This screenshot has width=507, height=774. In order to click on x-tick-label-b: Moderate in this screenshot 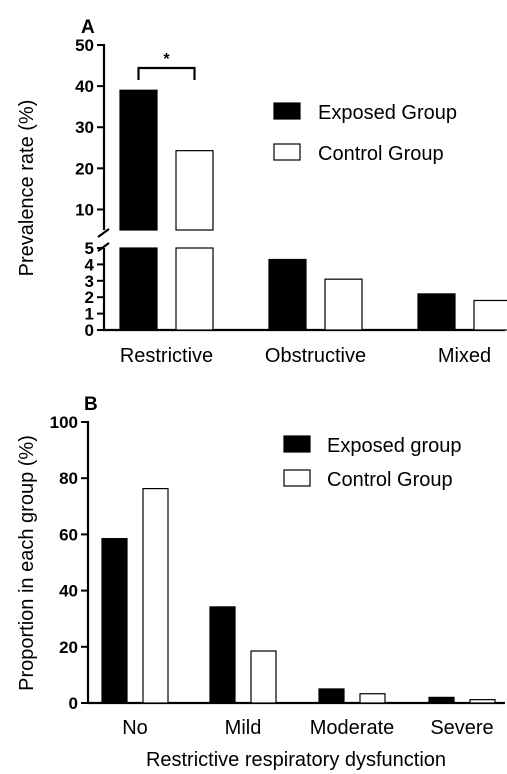, I will do `click(352, 728)`.